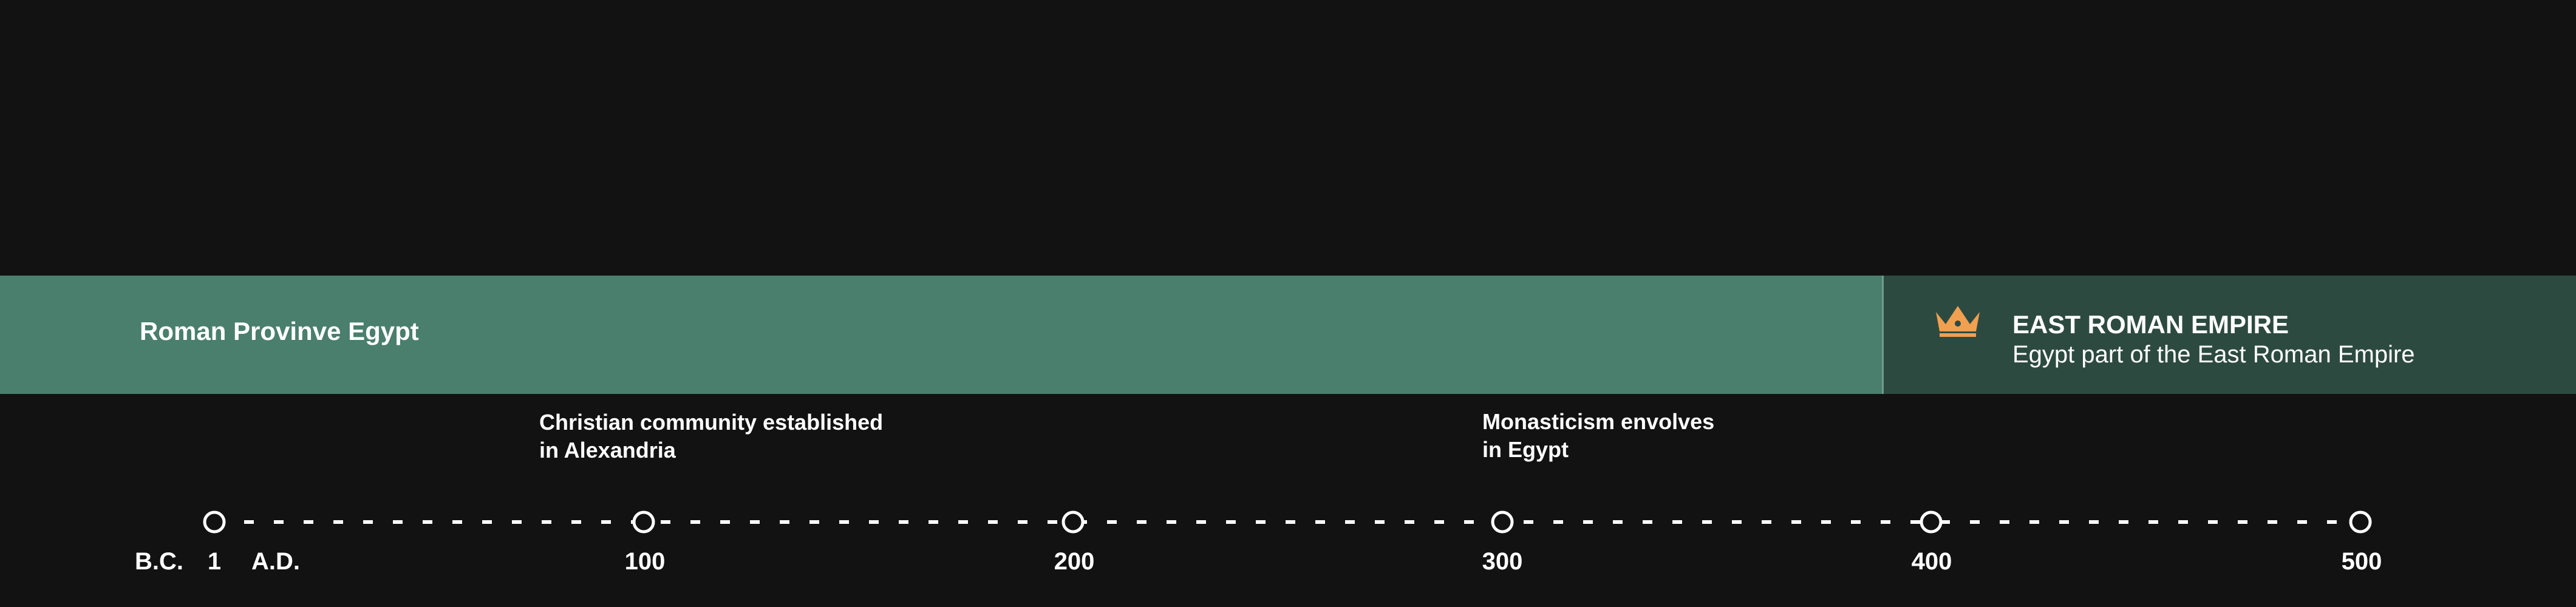 Image resolution: width=2576 pixels, height=607 pixels. Describe the element at coordinates (2150, 324) in the screenshot. I see `east-roman-empire-title: EAST ROMAN EMPIRE` at that location.